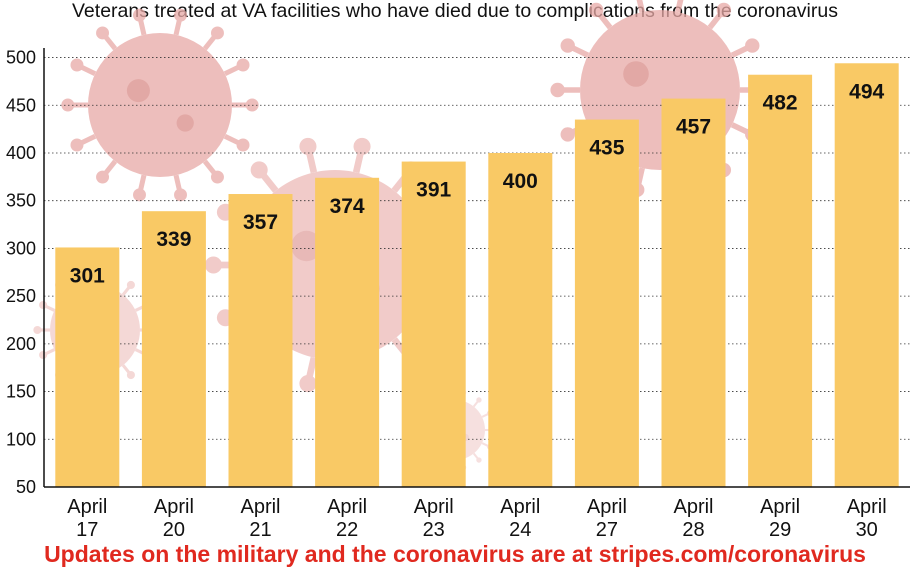  Describe the element at coordinates (87, 530) in the screenshot. I see `x-tick-label: 17` at that location.